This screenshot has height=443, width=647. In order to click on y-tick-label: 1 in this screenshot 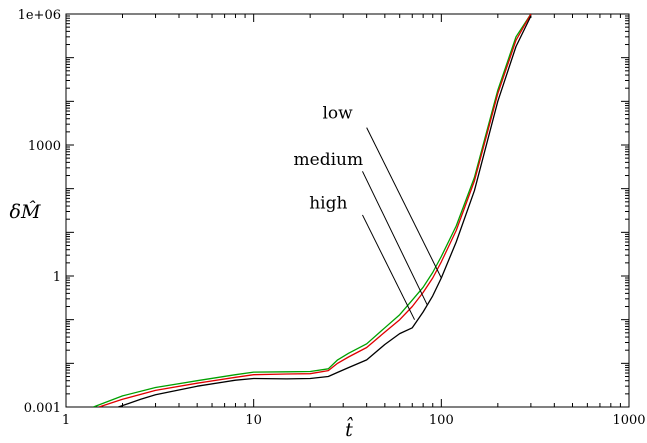, I will do `click(57, 277)`.